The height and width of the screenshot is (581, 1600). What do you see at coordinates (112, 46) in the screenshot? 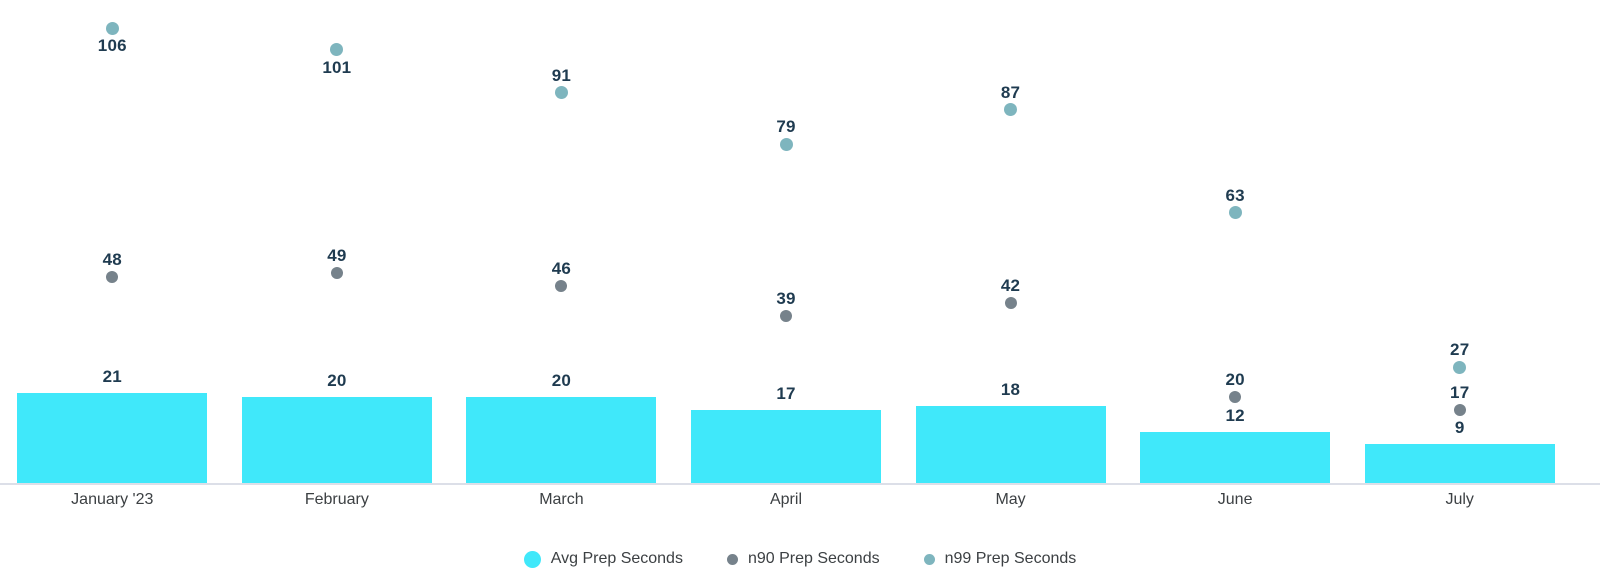
I see `n99-value-label: 106` at bounding box center [112, 46].